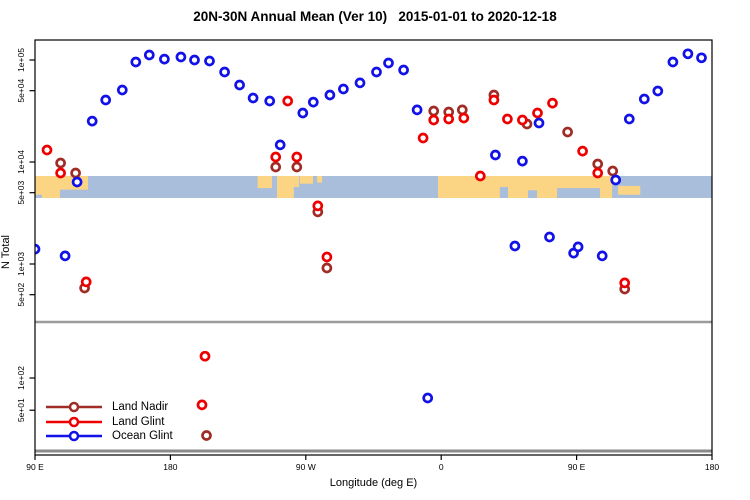  What do you see at coordinates (108, 436) in the screenshot?
I see `legend-item-ocean-glint: Ocean Glint` at bounding box center [108, 436].